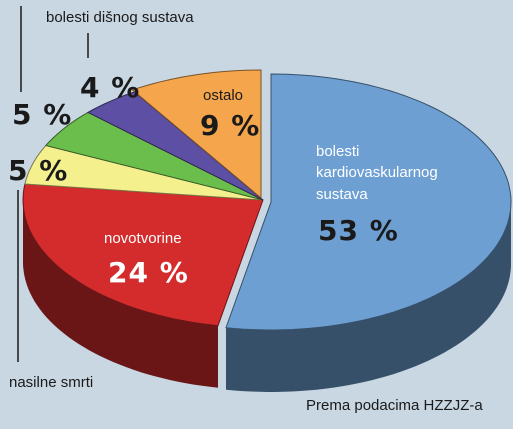 The height and width of the screenshot is (429, 513). I want to click on source-note: Prema podacima HZZJZ-a, so click(394, 405).